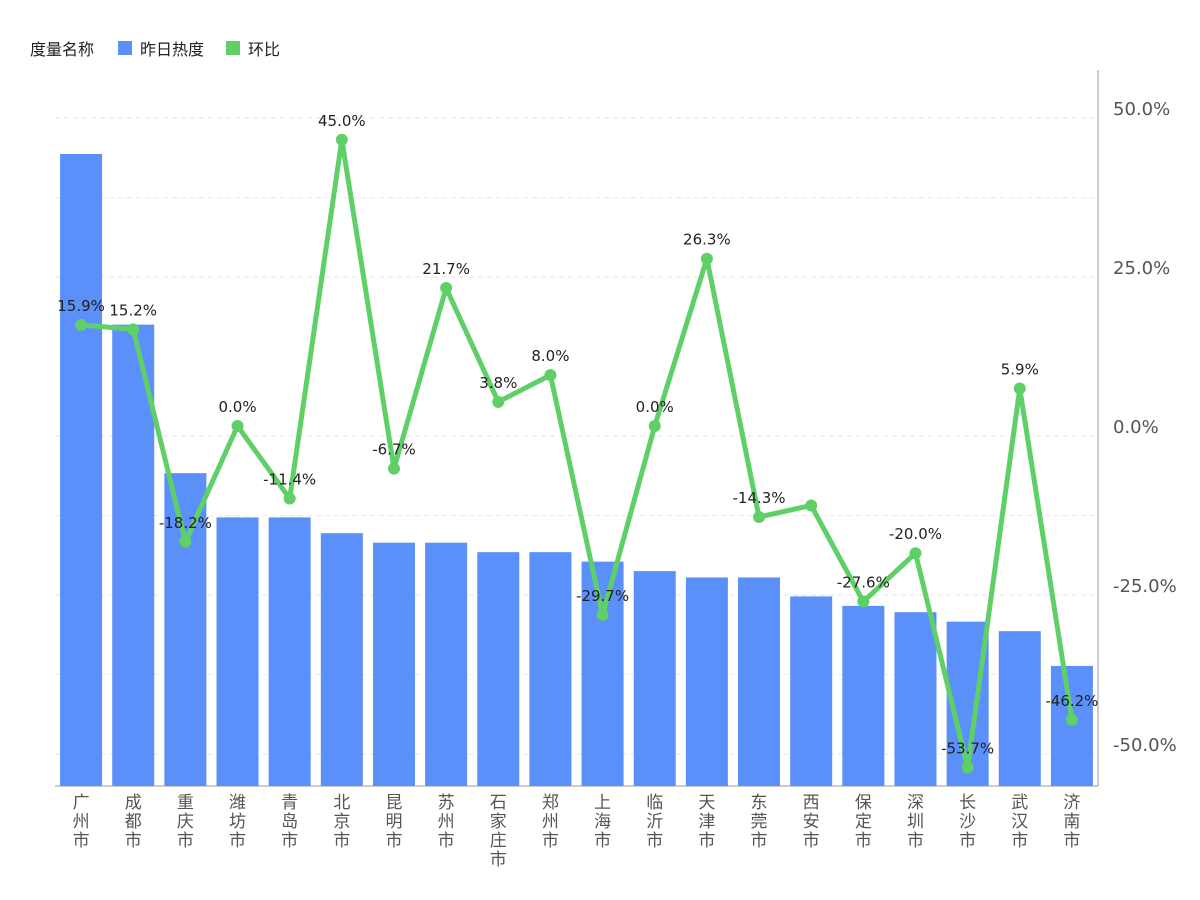 The image size is (1200, 900). Describe the element at coordinates (125, 48) in the screenshot. I see `legend-swatch-bar` at that location.